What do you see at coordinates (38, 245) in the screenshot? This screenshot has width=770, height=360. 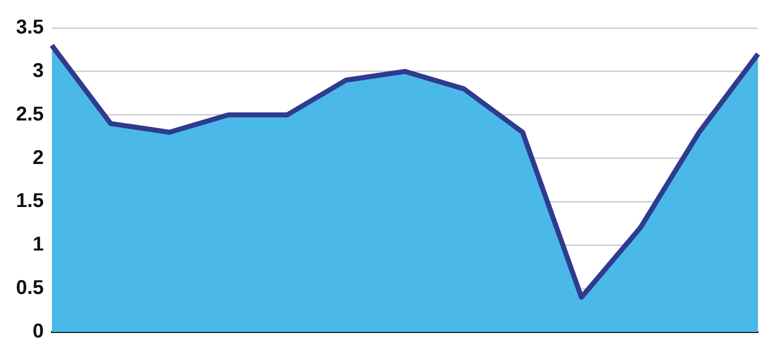 I see `y-tick-label: 1` at bounding box center [38, 245].